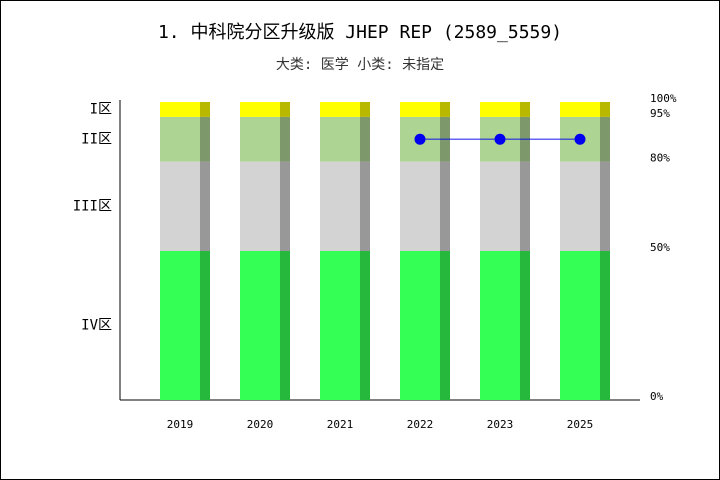 Image resolution: width=720 pixels, height=480 pixels. I want to click on x-tick-label: 2025, so click(580, 424).